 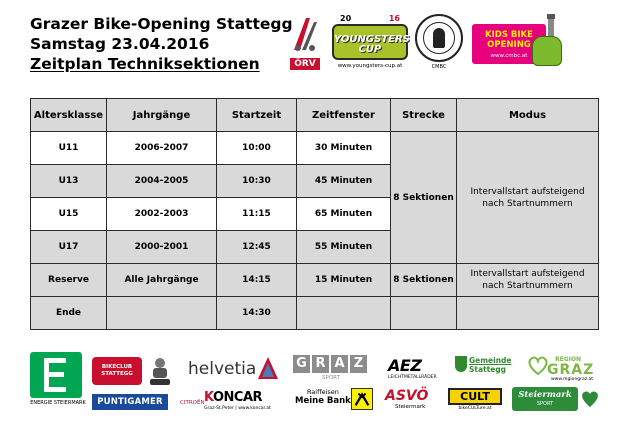 What do you see at coordinates (568, 359) in the screenshot?
I see `region-label: REGION` at bounding box center [568, 359].